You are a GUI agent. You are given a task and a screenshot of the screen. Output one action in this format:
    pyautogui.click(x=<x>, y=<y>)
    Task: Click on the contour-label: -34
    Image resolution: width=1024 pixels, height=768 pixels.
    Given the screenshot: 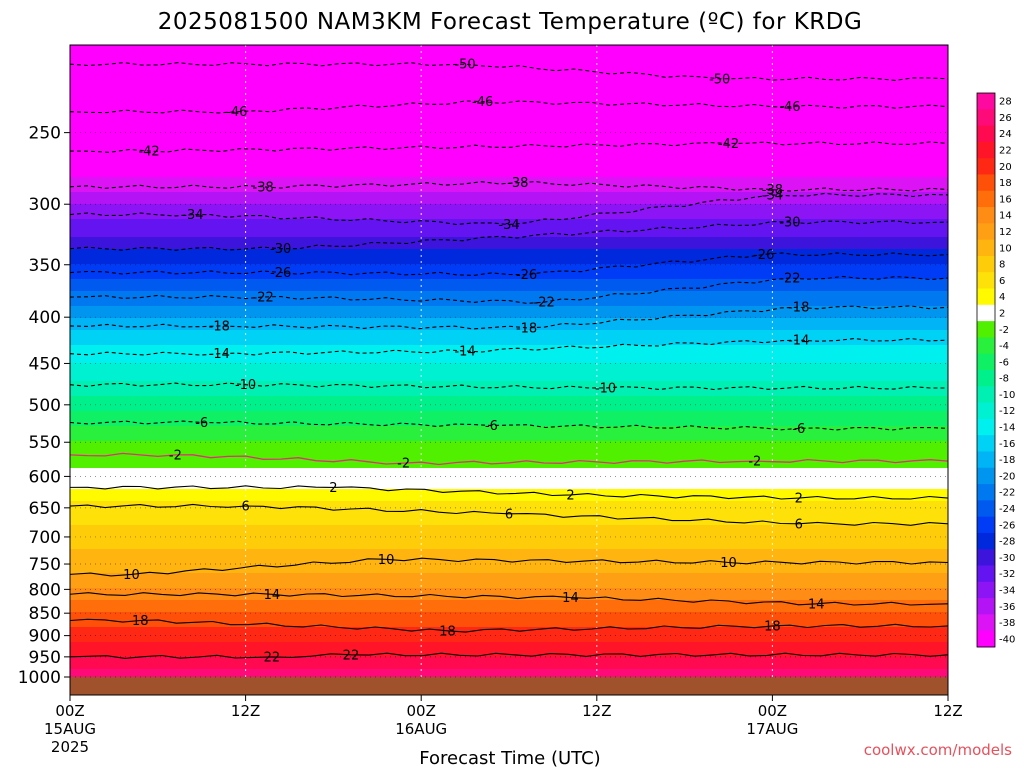 What is the action you would take?
    pyautogui.click(x=508, y=225)
    